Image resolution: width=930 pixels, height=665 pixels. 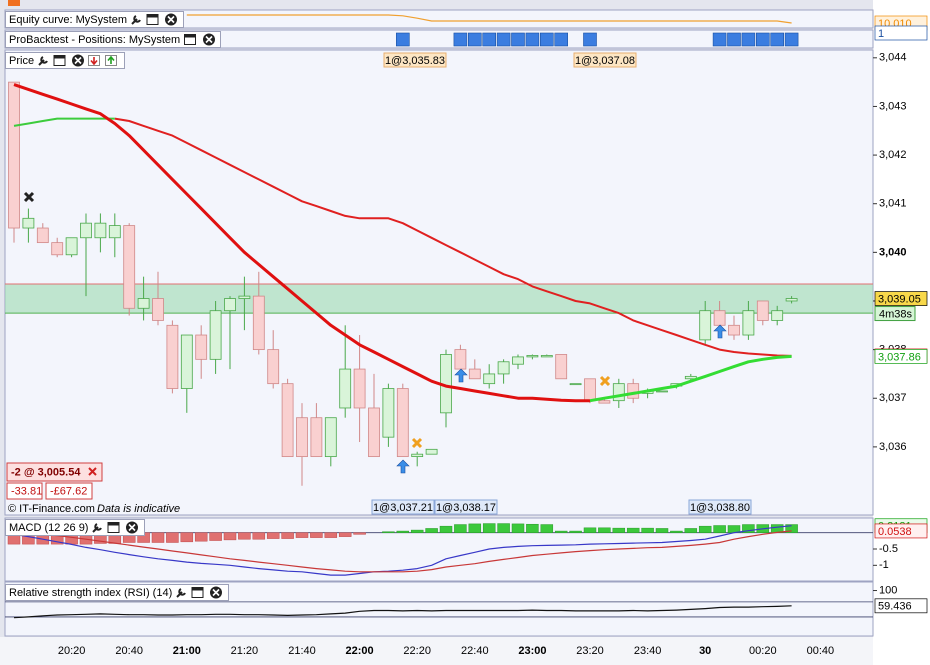 What do you see at coordinates (893, 447) in the screenshot?
I see `y-tick-label: 3,036` at bounding box center [893, 447].